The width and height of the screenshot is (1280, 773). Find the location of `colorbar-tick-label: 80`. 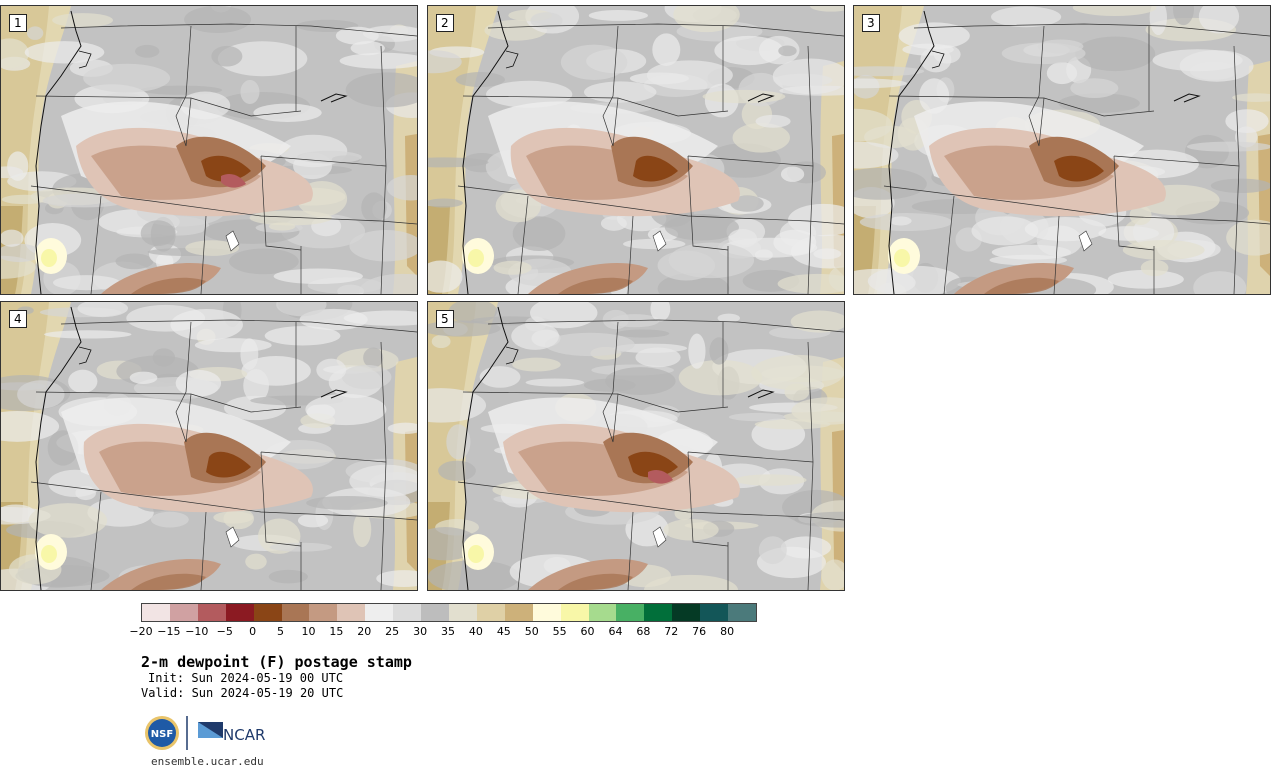

colorbar-tick-label: 80 is located at coordinates (727, 631).